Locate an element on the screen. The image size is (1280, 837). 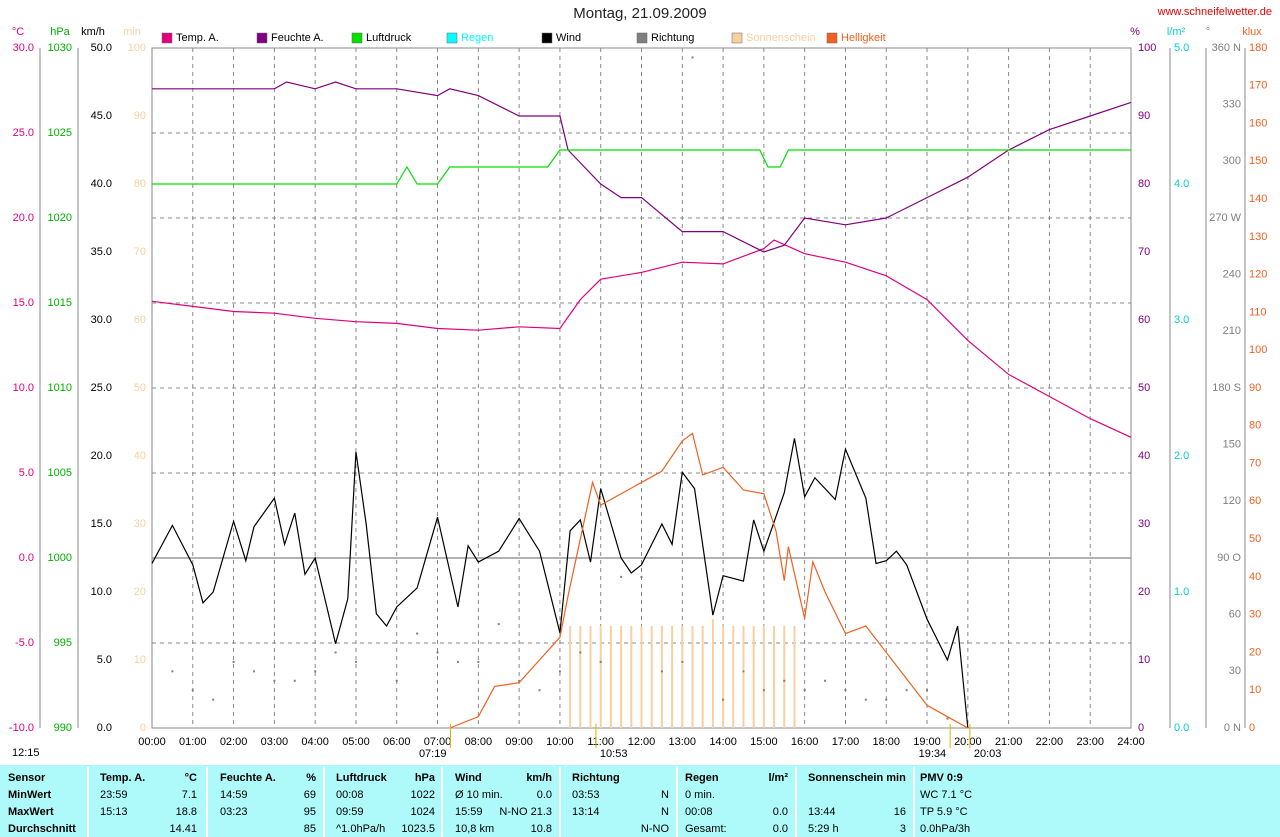
y-tick-label: 0.0 is located at coordinates (26, 558).